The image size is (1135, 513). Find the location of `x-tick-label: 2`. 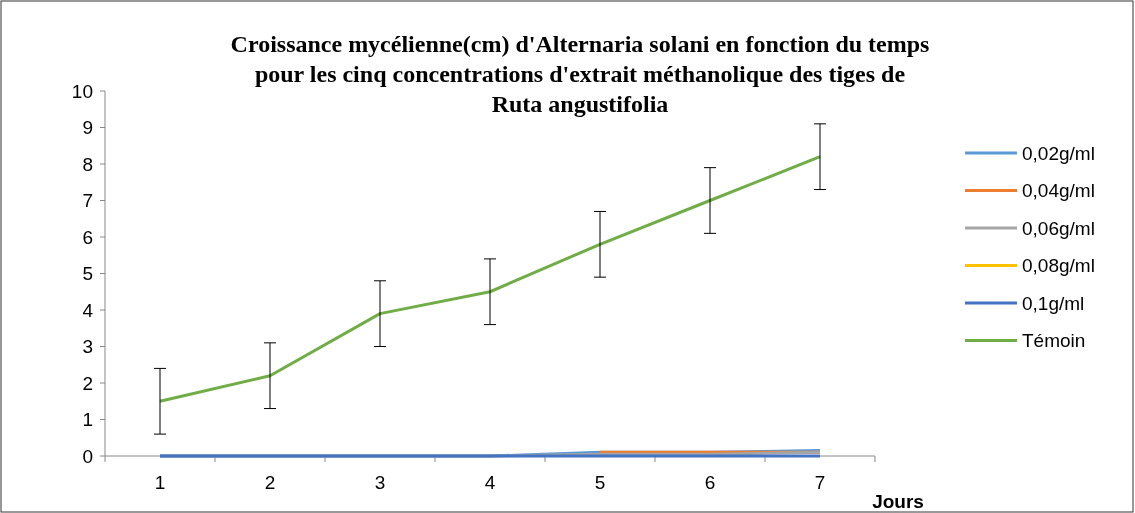

x-tick-label: 2 is located at coordinates (270, 482).